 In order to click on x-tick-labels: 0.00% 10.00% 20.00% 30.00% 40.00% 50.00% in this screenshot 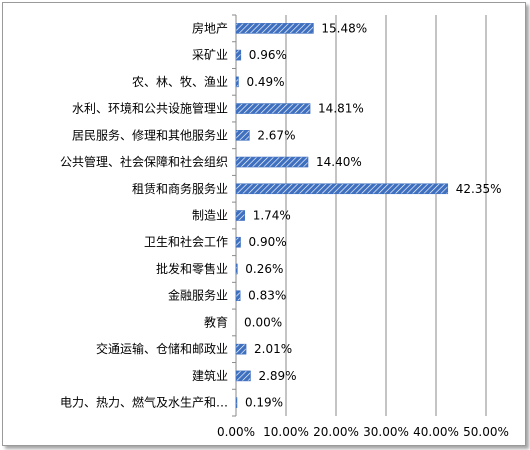, I will do `click(363, 432)`.